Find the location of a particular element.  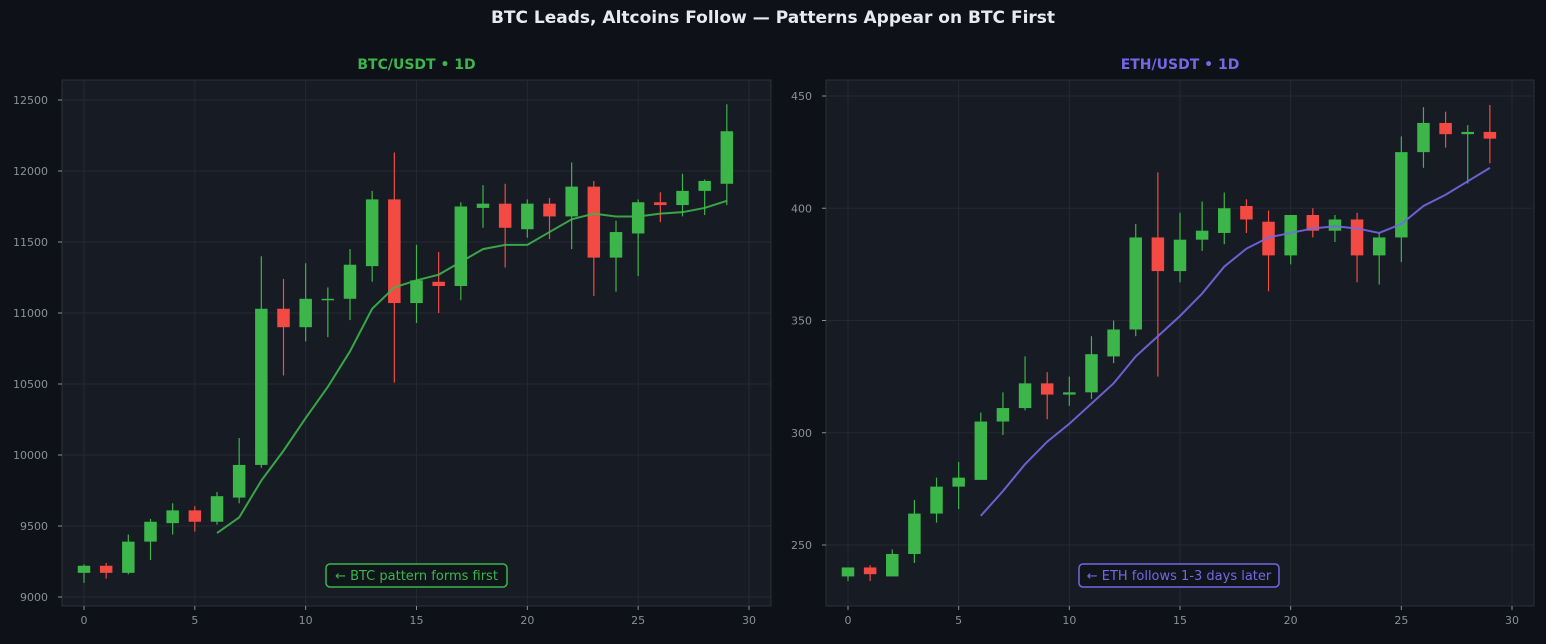

y-tick-label: 11500 is located at coordinates (30, 242).